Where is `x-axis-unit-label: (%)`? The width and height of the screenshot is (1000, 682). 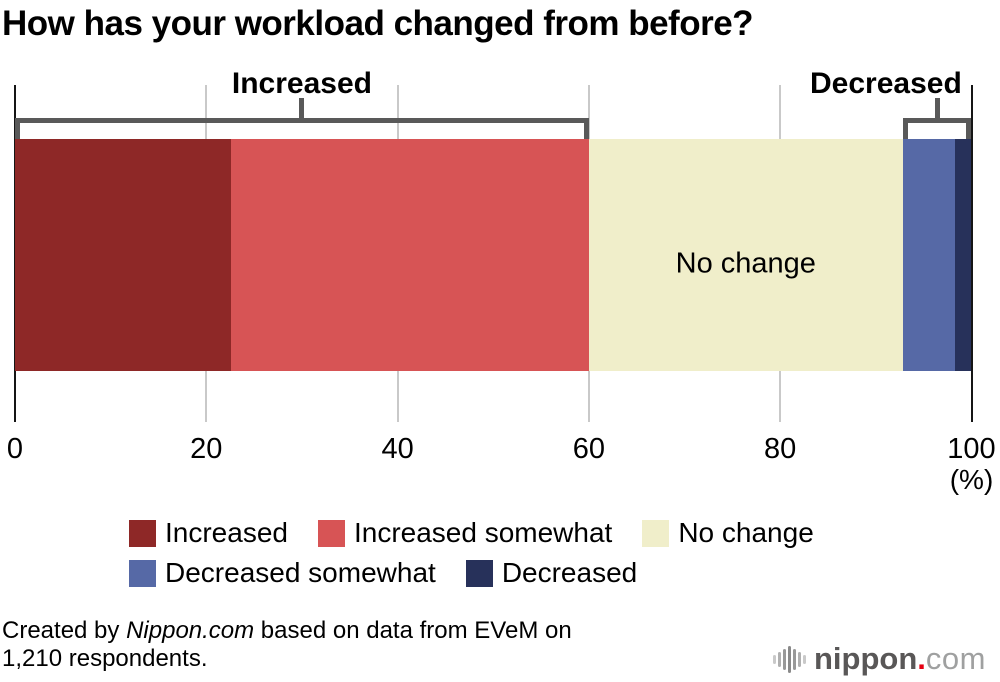 x-axis-unit-label: (%) is located at coordinates (971, 479).